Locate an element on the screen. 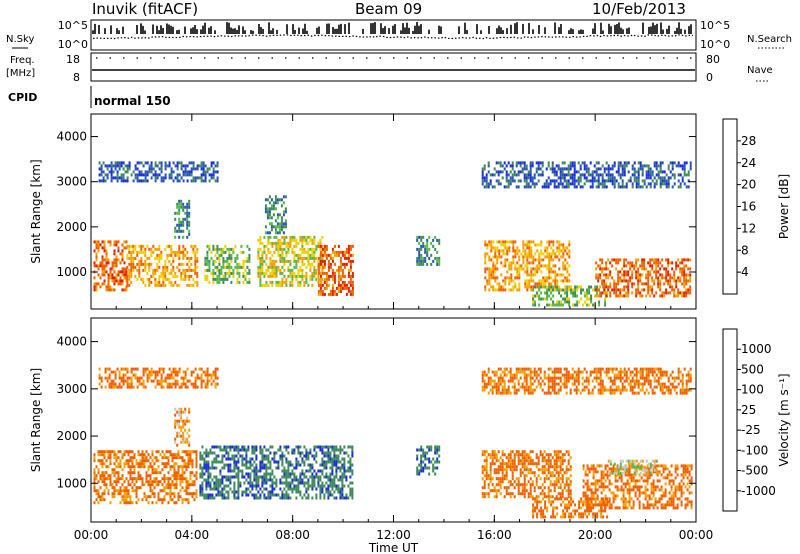 The width and height of the screenshot is (800, 554). y-tick-label: 3000 is located at coordinates (71, 182).